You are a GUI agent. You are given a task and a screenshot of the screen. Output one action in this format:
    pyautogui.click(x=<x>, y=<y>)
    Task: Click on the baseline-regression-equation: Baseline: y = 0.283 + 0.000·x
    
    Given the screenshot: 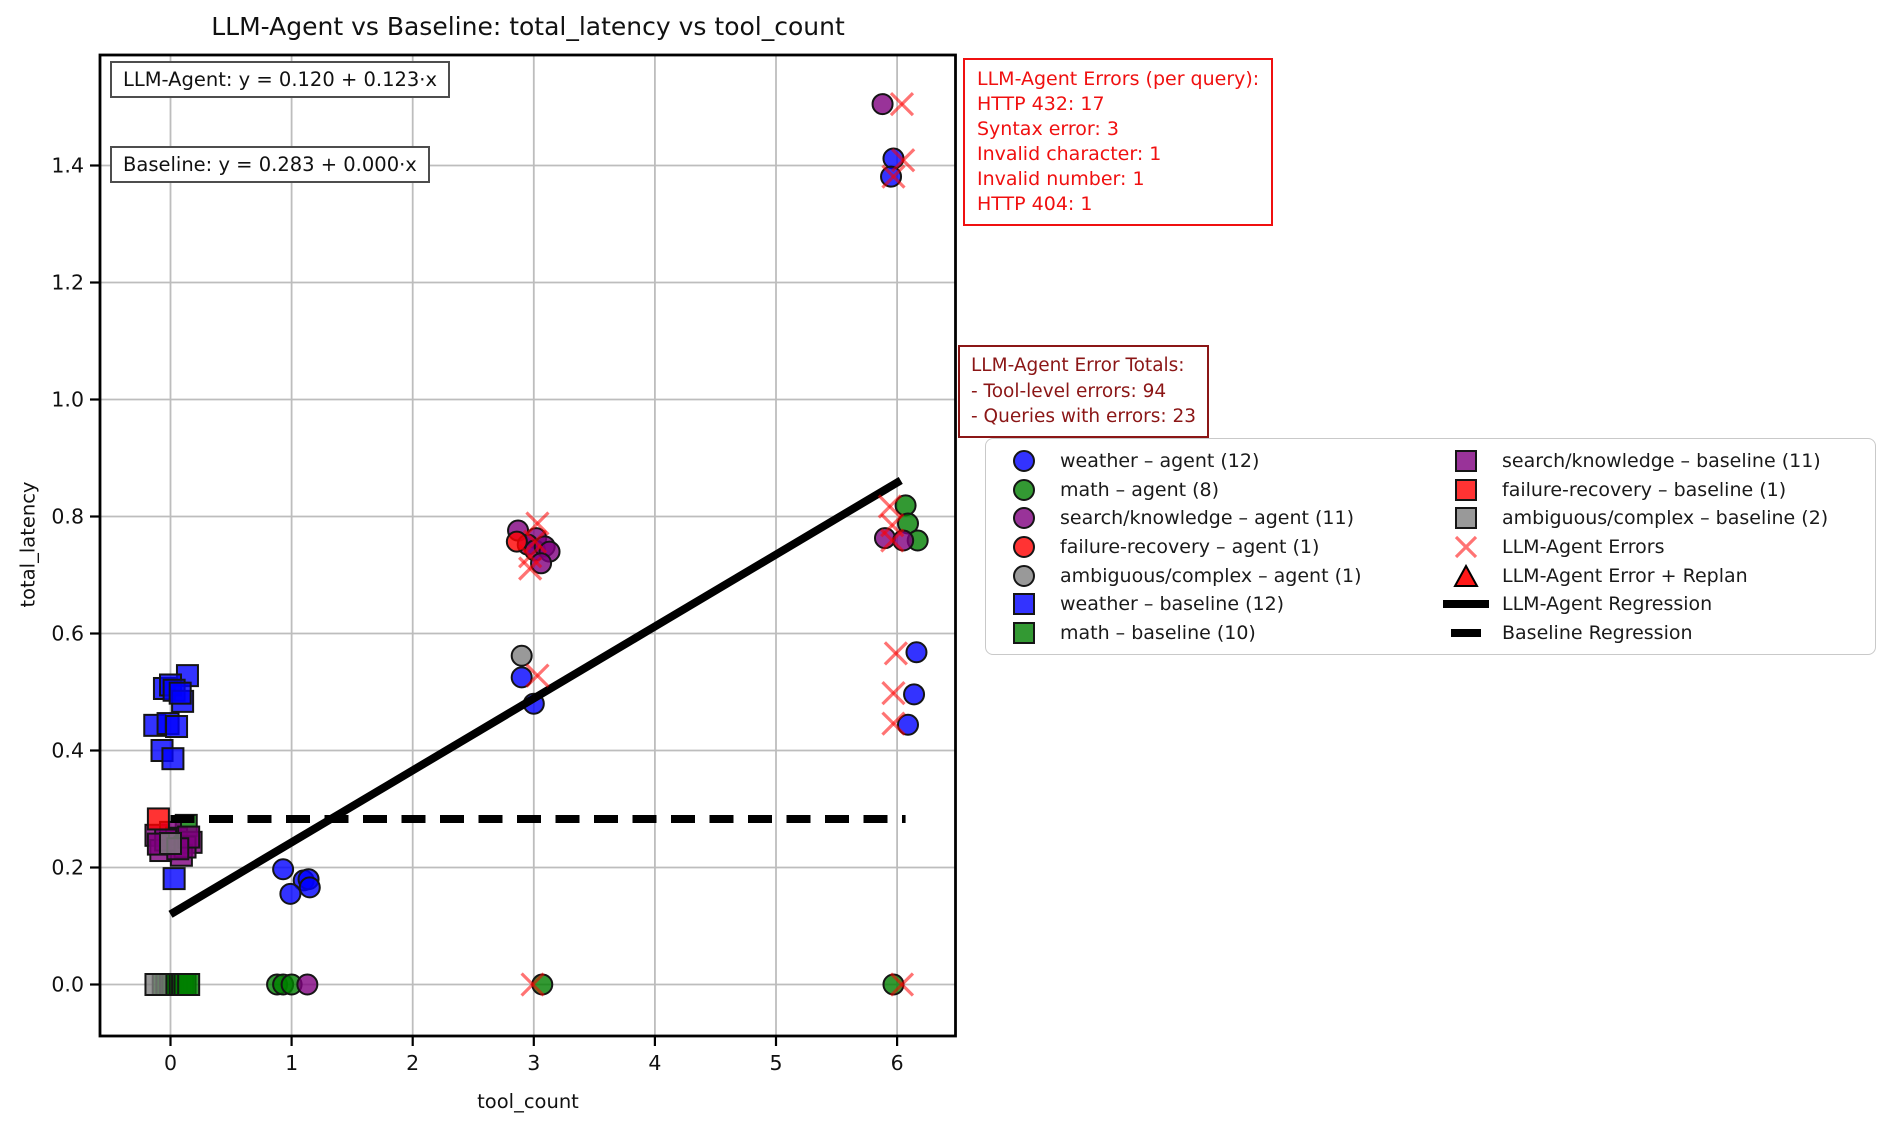 What is the action you would take?
    pyautogui.click(x=270, y=164)
    